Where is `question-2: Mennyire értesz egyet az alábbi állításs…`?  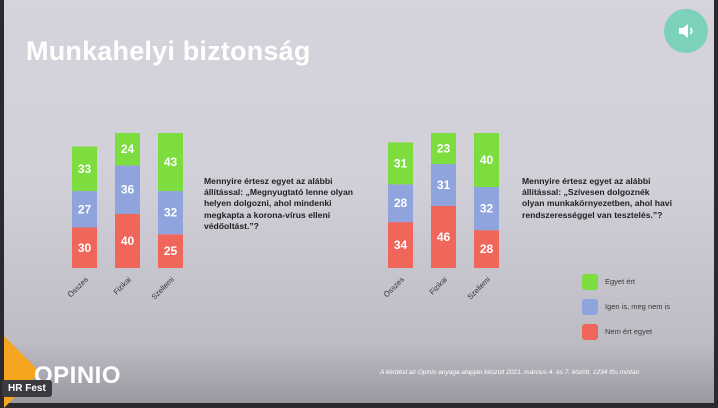 question-2: Mennyire értesz egyet az alábbi állításs… is located at coordinates (597, 198).